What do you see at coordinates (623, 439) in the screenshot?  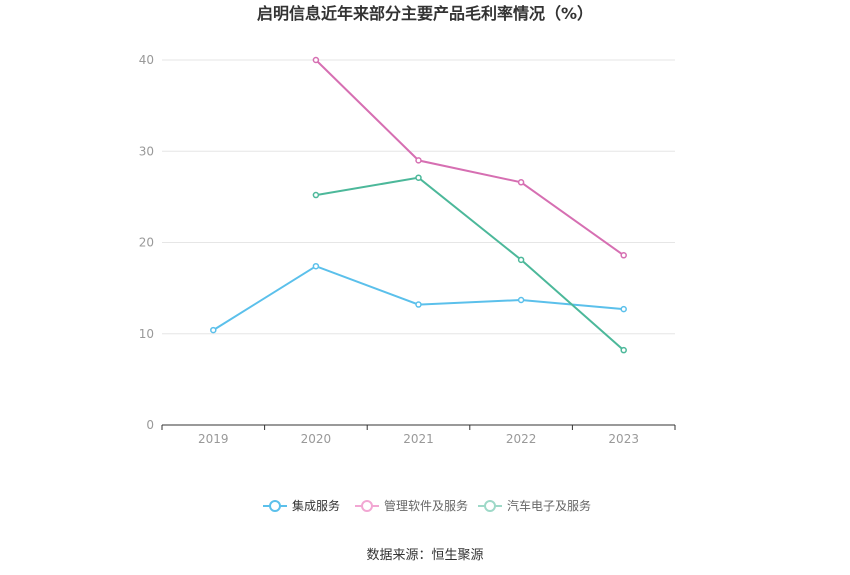 I see `x-tick-label: 2023` at bounding box center [623, 439].